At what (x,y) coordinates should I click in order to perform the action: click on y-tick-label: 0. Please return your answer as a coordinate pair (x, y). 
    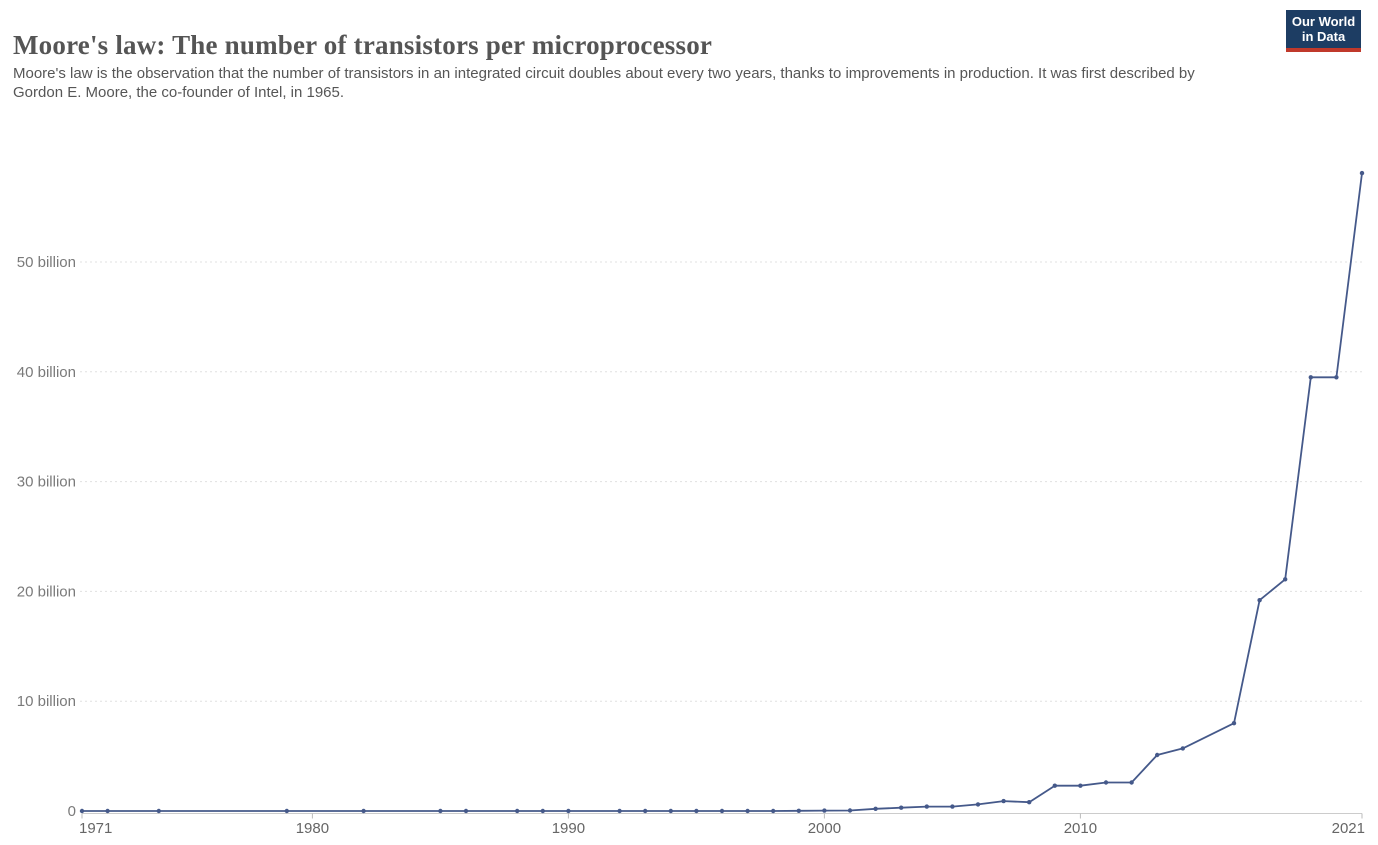
    Looking at the image, I should click on (72, 811).